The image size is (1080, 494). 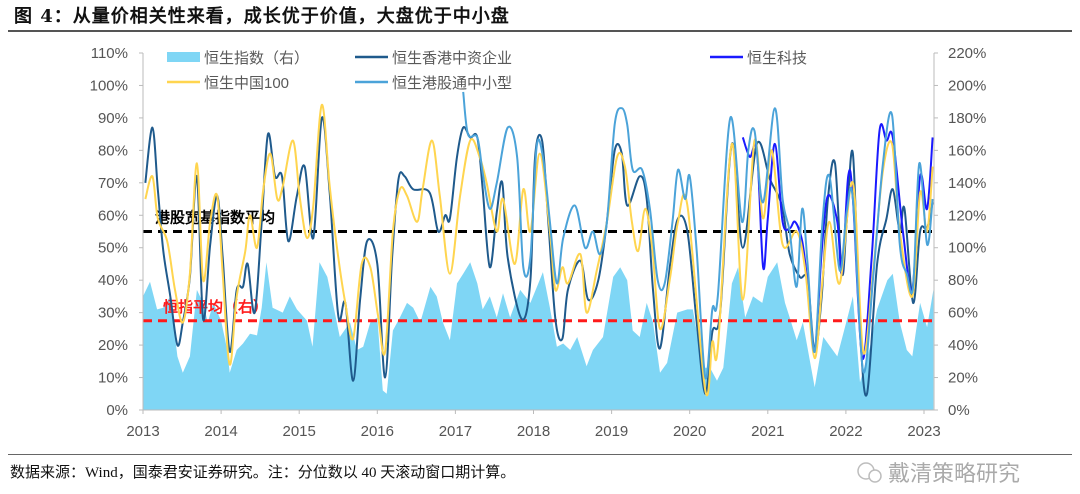 What do you see at coordinates (113, 280) in the screenshot?
I see `y-left-tick-label: 40%` at bounding box center [113, 280].